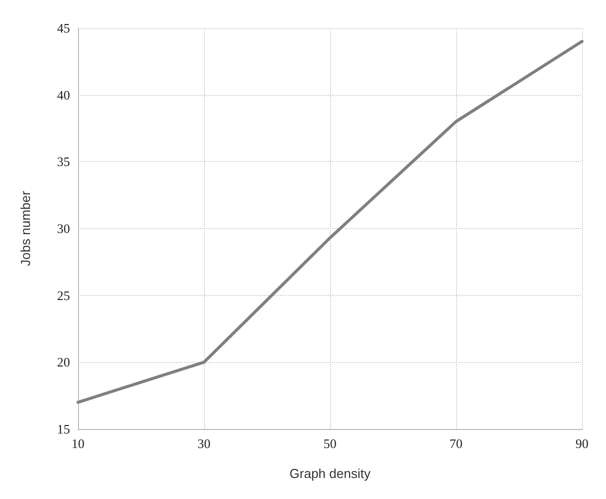 Image resolution: width=606 pixels, height=499 pixels. What do you see at coordinates (25, 228) in the screenshot?
I see `y-axis-title: Jobs number` at bounding box center [25, 228].